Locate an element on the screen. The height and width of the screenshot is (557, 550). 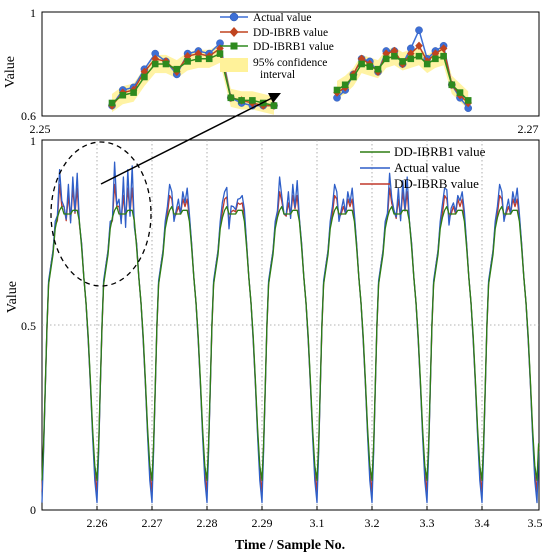
inset-legend-label-ci-1: 95% confidence is located at coordinates (290, 63).